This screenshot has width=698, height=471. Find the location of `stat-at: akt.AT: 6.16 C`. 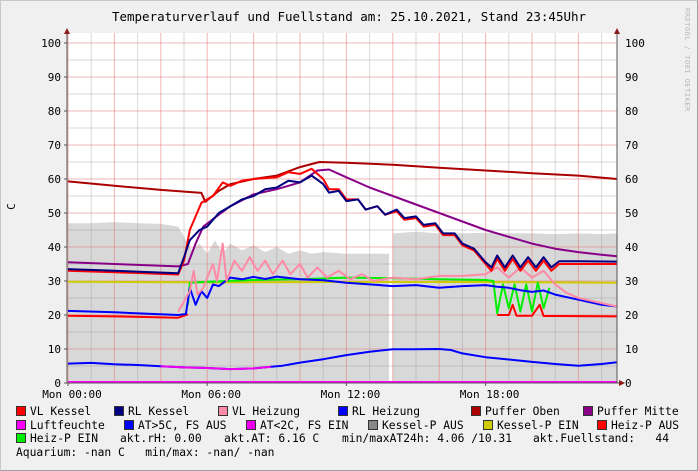

stat-at: akt.AT: 6.16 C is located at coordinates (272, 438).